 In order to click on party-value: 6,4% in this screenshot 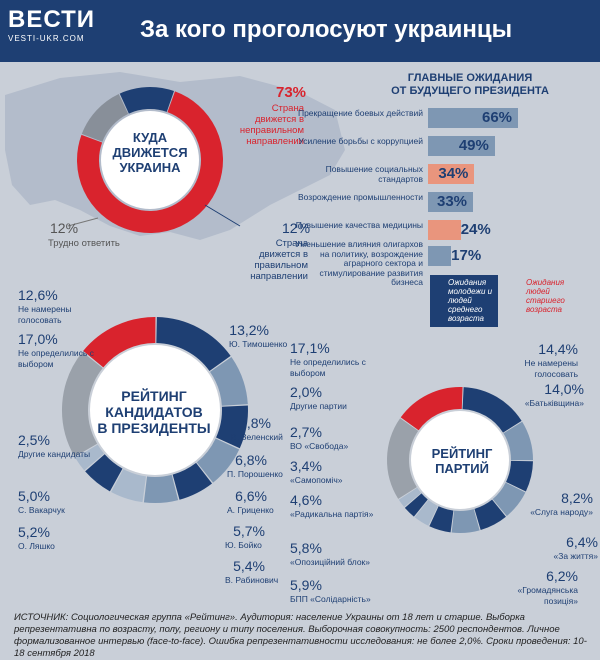, I will do `click(582, 542)`.